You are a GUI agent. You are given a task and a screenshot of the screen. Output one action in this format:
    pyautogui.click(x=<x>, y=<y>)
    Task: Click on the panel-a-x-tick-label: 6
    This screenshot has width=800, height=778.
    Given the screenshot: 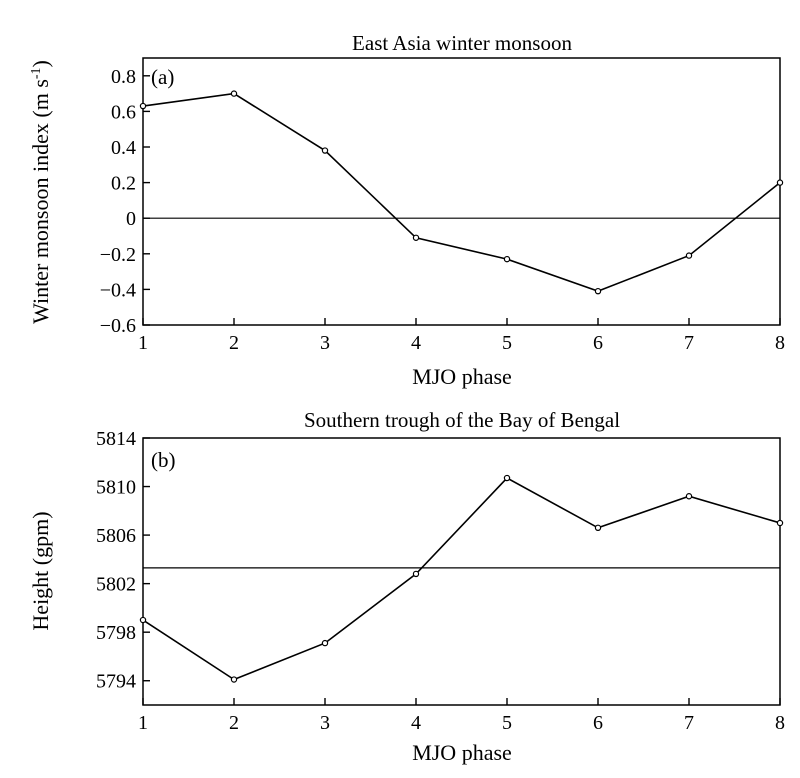 What is the action you would take?
    pyautogui.click(x=598, y=343)
    